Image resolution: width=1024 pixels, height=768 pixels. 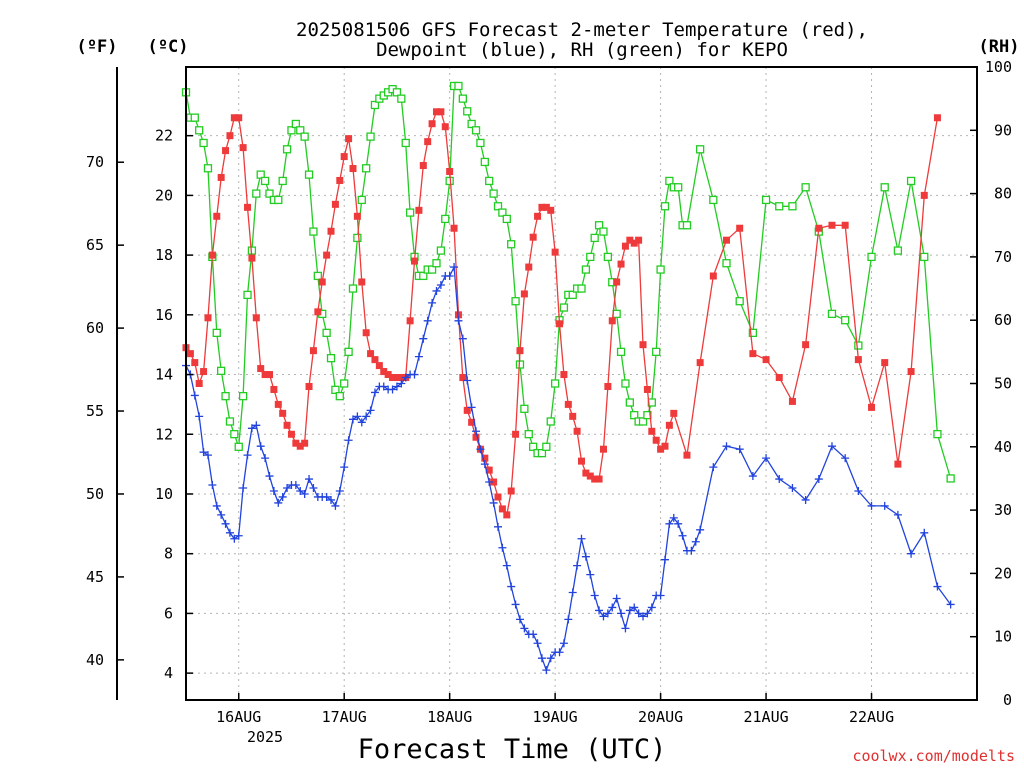 What do you see at coordinates (1003, 320) in the screenshot?
I see `rh-tick-label-6: 60` at bounding box center [1003, 320].